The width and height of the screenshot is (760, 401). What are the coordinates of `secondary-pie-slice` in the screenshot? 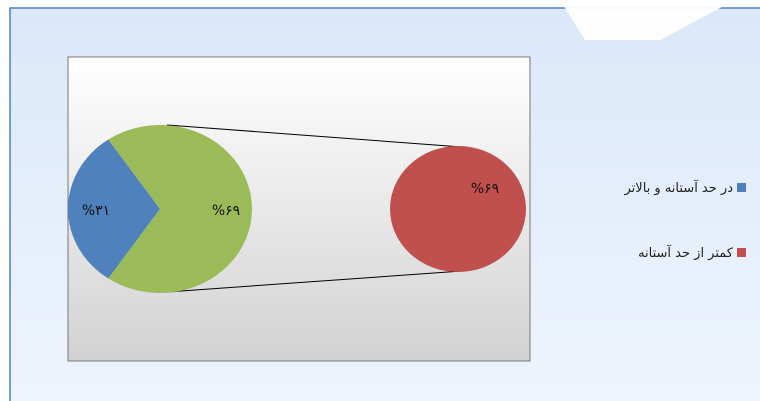 It's located at (458, 209).